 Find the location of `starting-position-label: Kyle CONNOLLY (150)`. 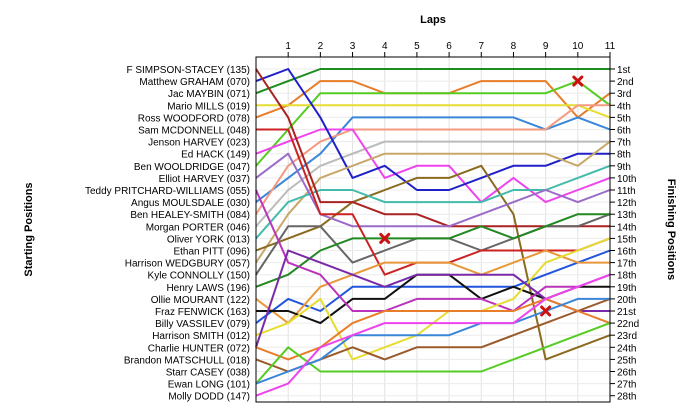

starting-position-label: Kyle CONNOLLY (150) is located at coordinates (199, 276).